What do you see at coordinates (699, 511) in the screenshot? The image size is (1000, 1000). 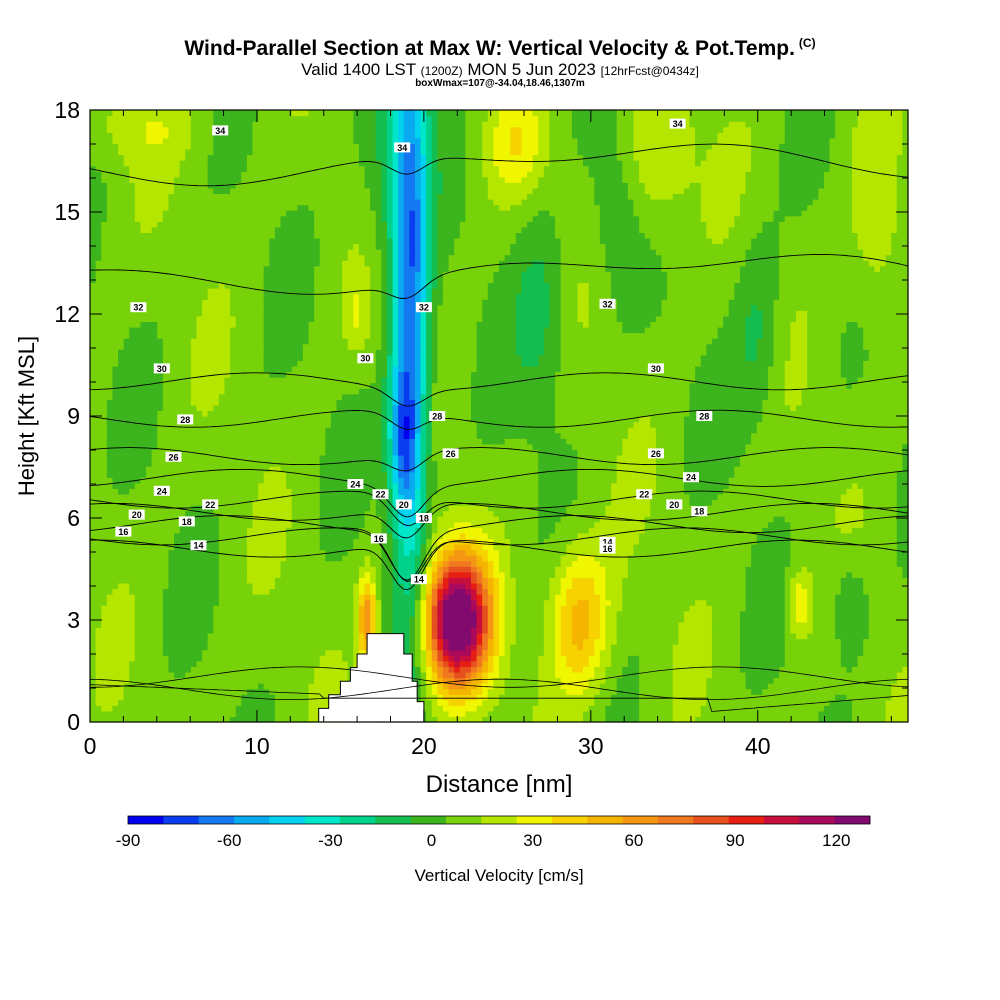 I see `isentrope-label-box` at bounding box center [699, 511].